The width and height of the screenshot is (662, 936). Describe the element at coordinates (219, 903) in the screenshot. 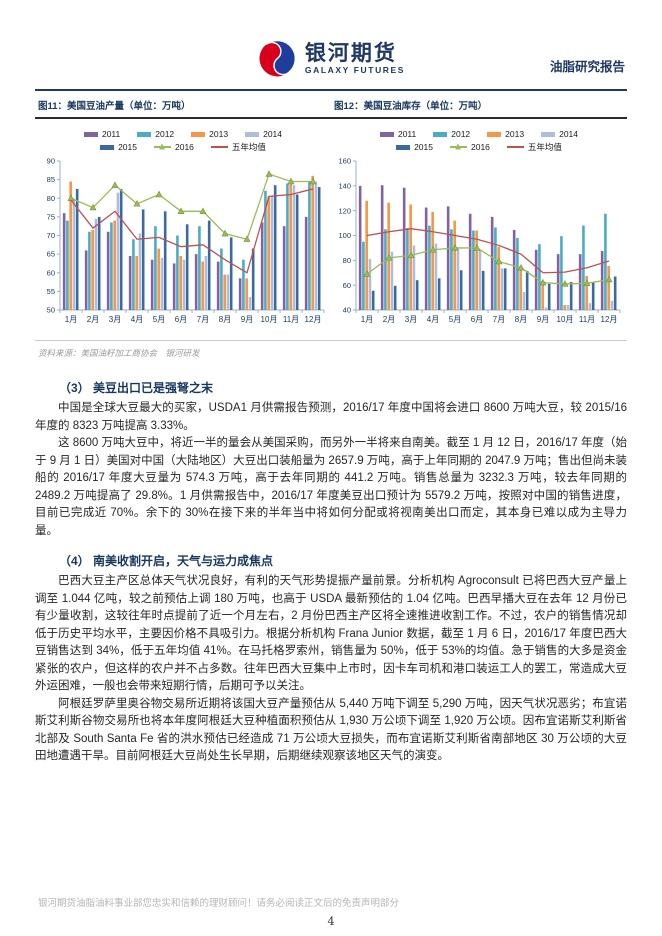

I see `footer-disclaimer: 银河期货油脂油料事业部您忠实和信赖的理财顾问！请务必阅读正文后的免责声明部分` at that location.